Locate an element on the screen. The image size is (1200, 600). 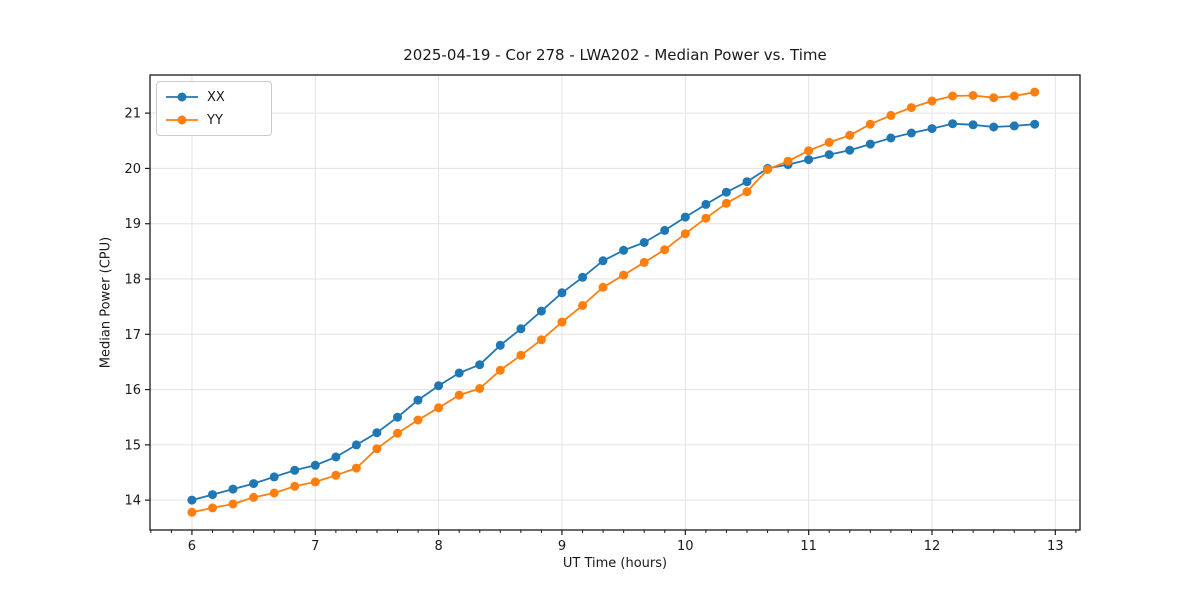
legend-line-marker-icon is located at coordinates (182, 97).